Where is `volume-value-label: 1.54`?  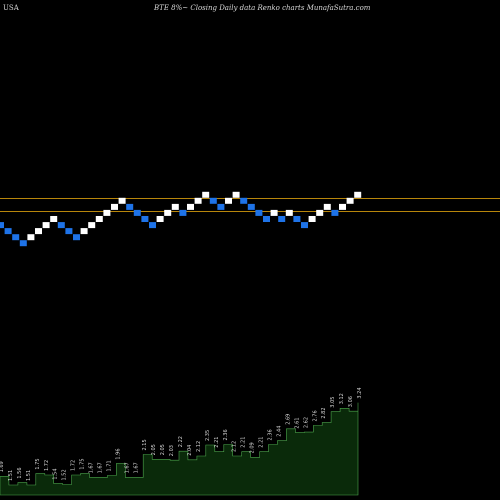 volume-value-label: 1.54 is located at coordinates (56, 473).